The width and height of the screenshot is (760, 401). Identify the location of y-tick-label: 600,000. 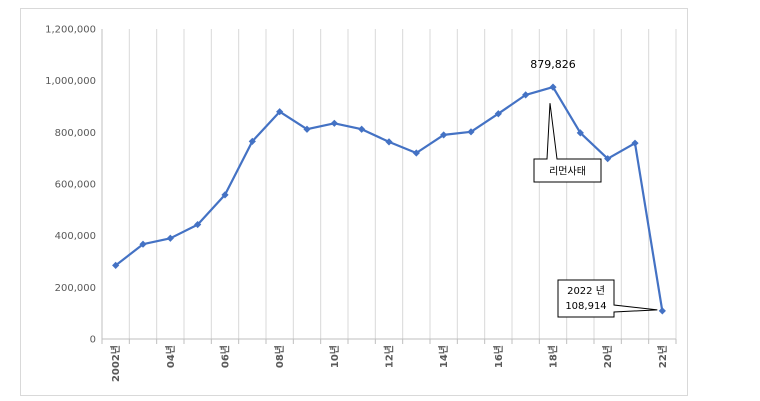
(75, 185).